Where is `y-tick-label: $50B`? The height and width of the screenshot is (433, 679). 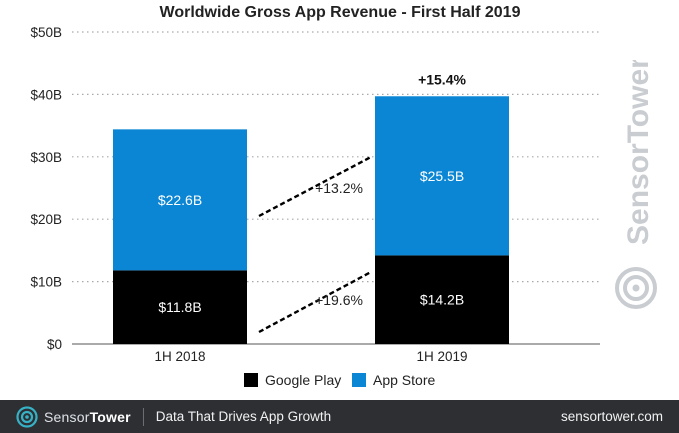 y-tick-label: $50B is located at coordinates (46, 32).